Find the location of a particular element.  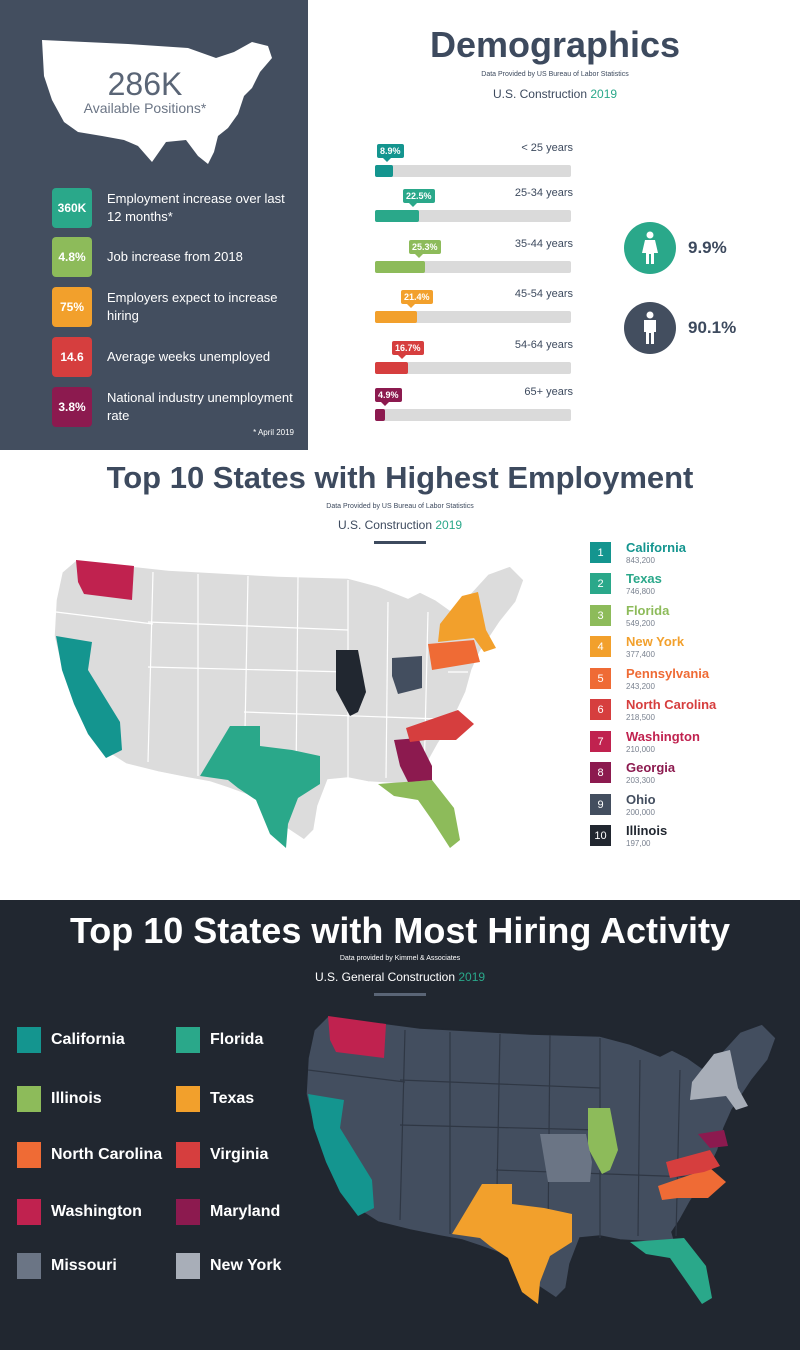

state-pennsylvania is located at coordinates (454, 655).